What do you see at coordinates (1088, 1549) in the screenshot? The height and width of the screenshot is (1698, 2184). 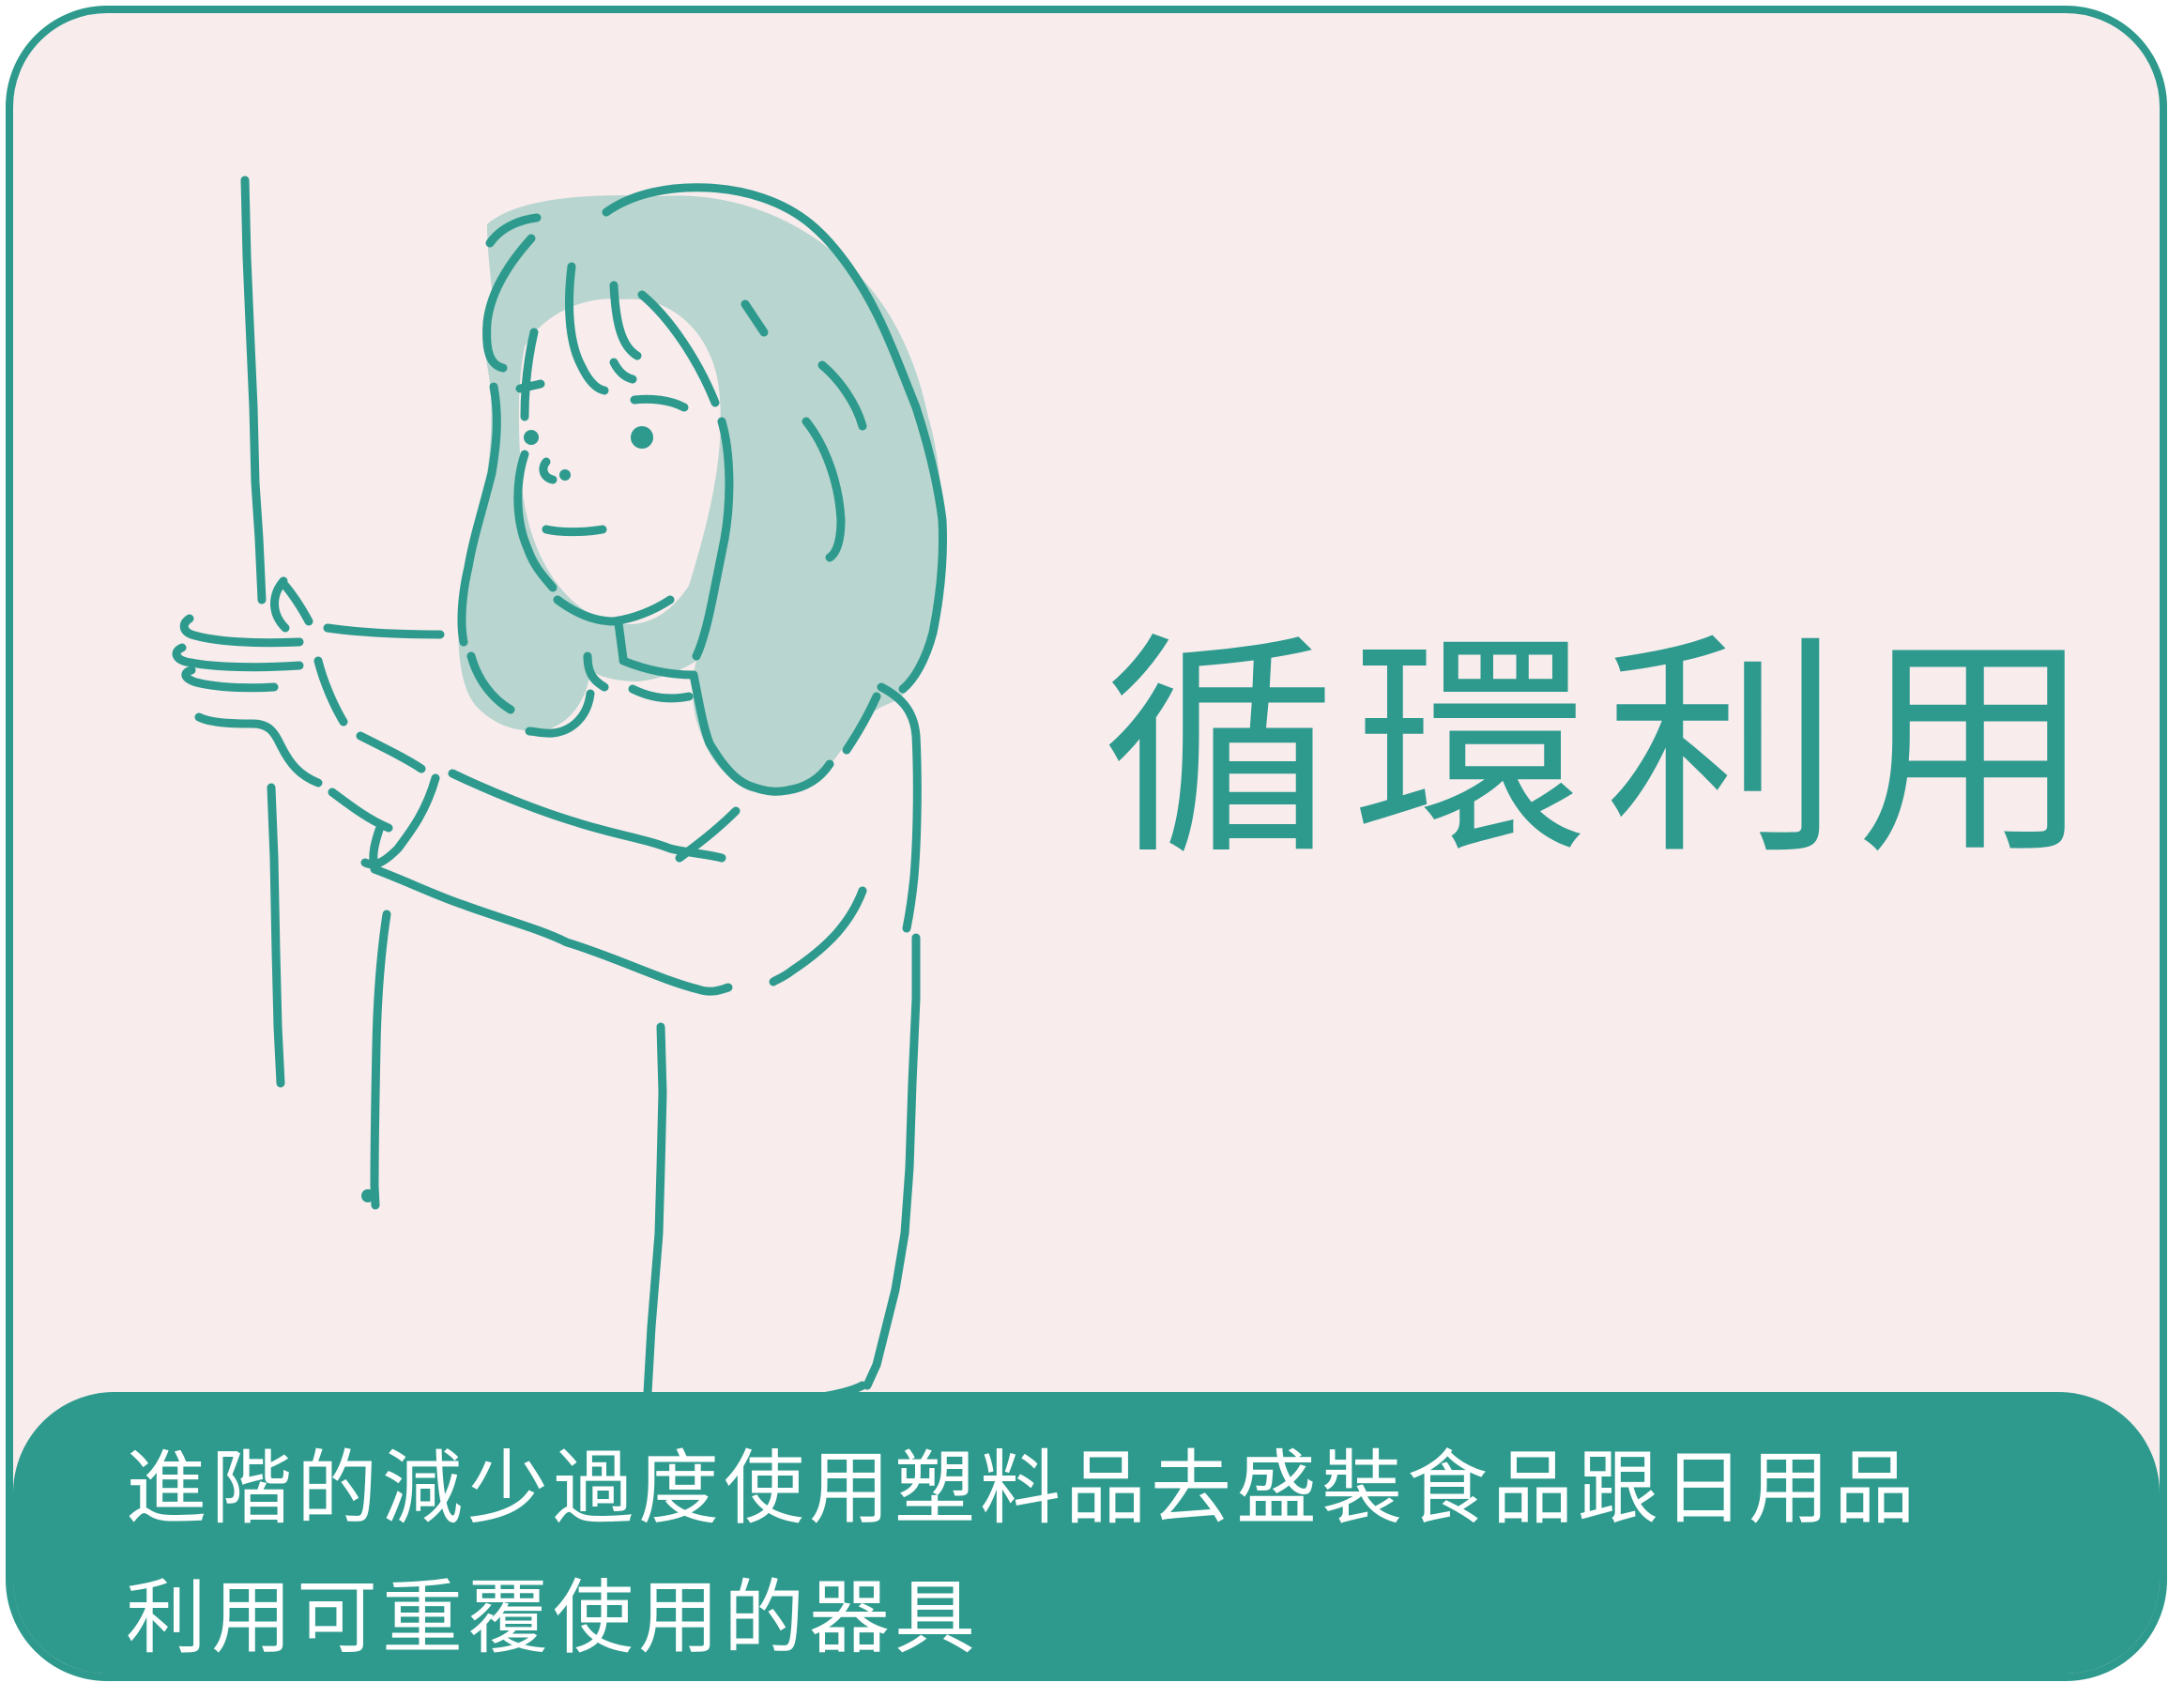 I see `caption-text: 進階的減少過度使用塑料品去盛裝食品跟日用品 利用可重覆使用的器具` at bounding box center [1088, 1549].